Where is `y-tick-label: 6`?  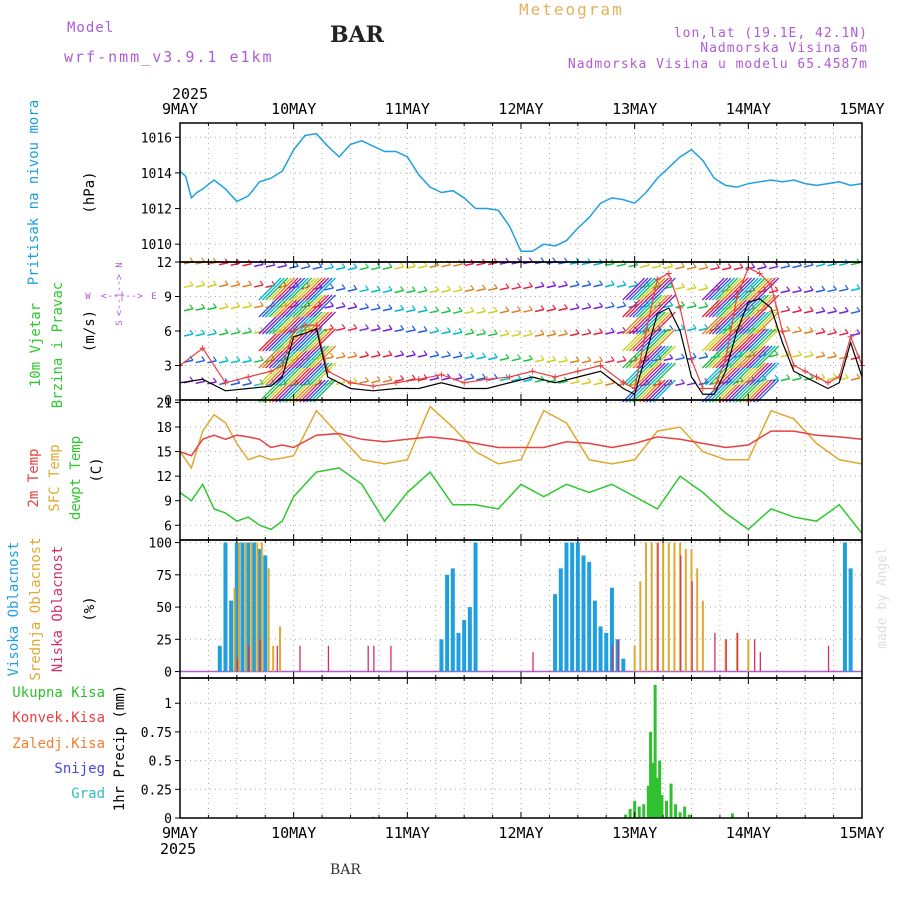 y-tick-label: 6 is located at coordinates (168, 526).